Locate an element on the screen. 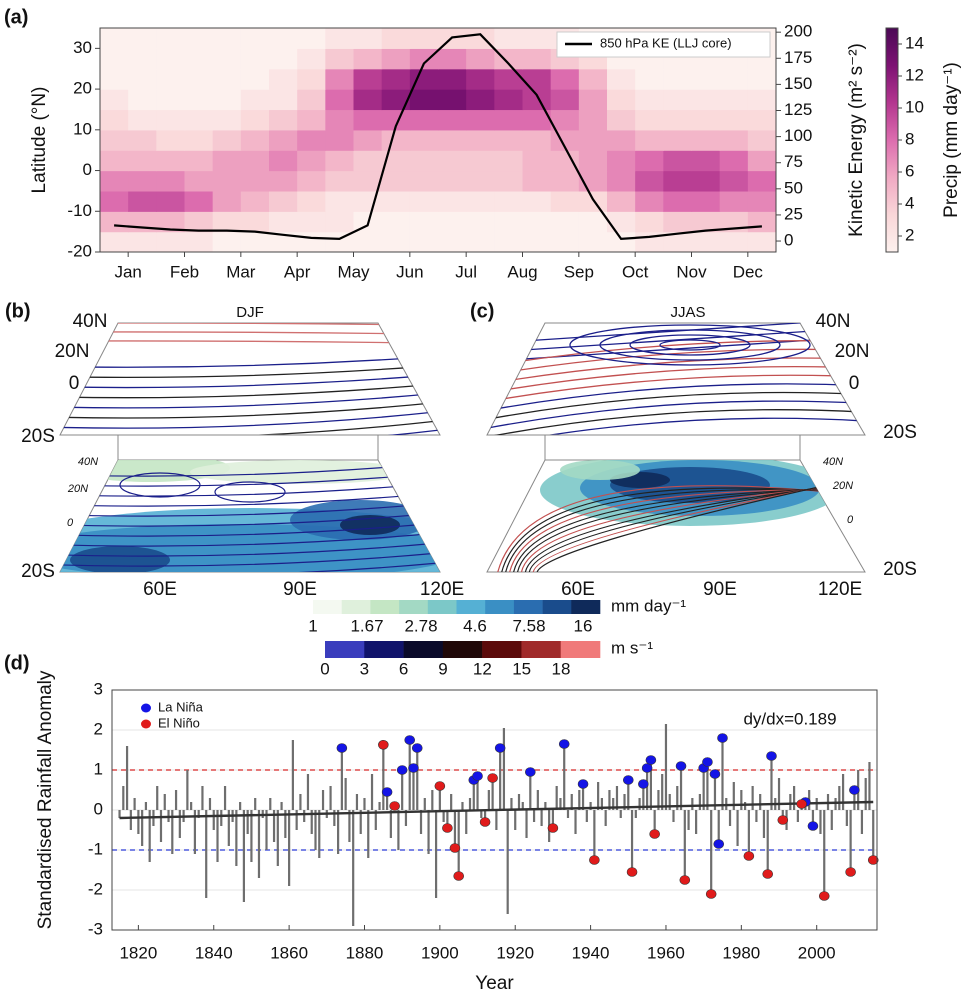  colorbar-unit: mm day⁻¹ is located at coordinates (648, 605).